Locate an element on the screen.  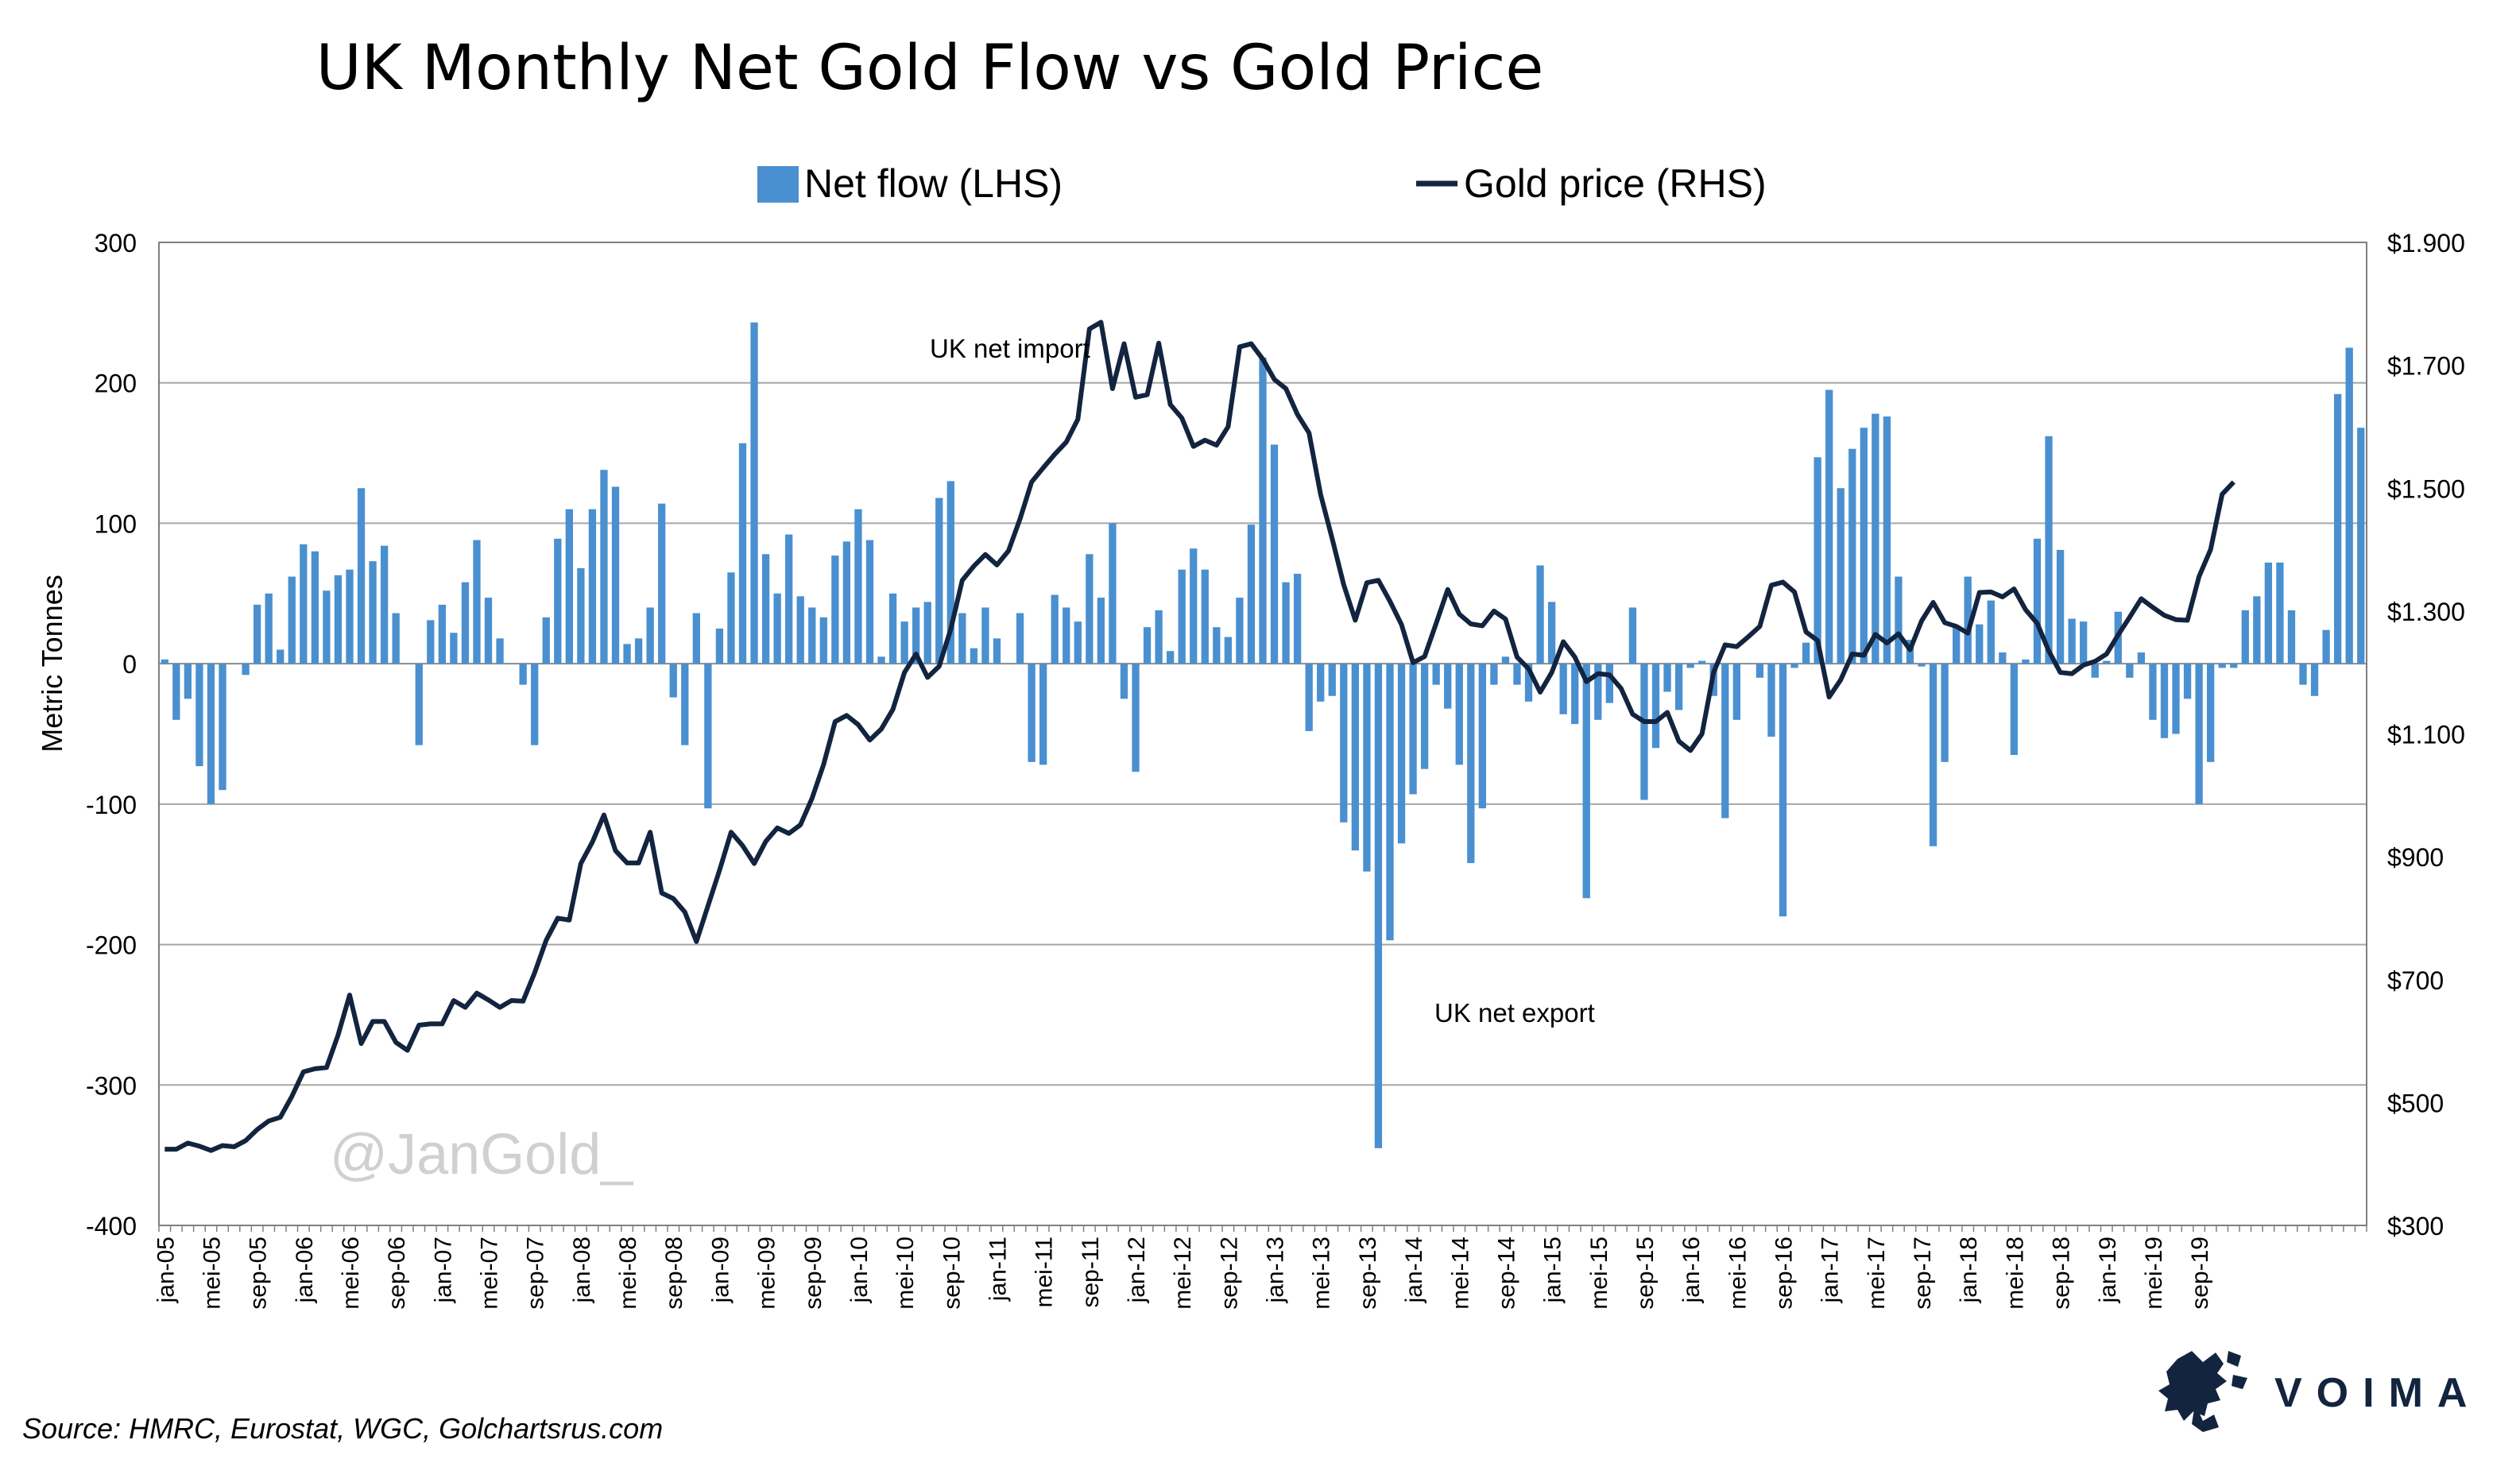
x-tick-label: jan-09 is located at coordinates (720, 1270).